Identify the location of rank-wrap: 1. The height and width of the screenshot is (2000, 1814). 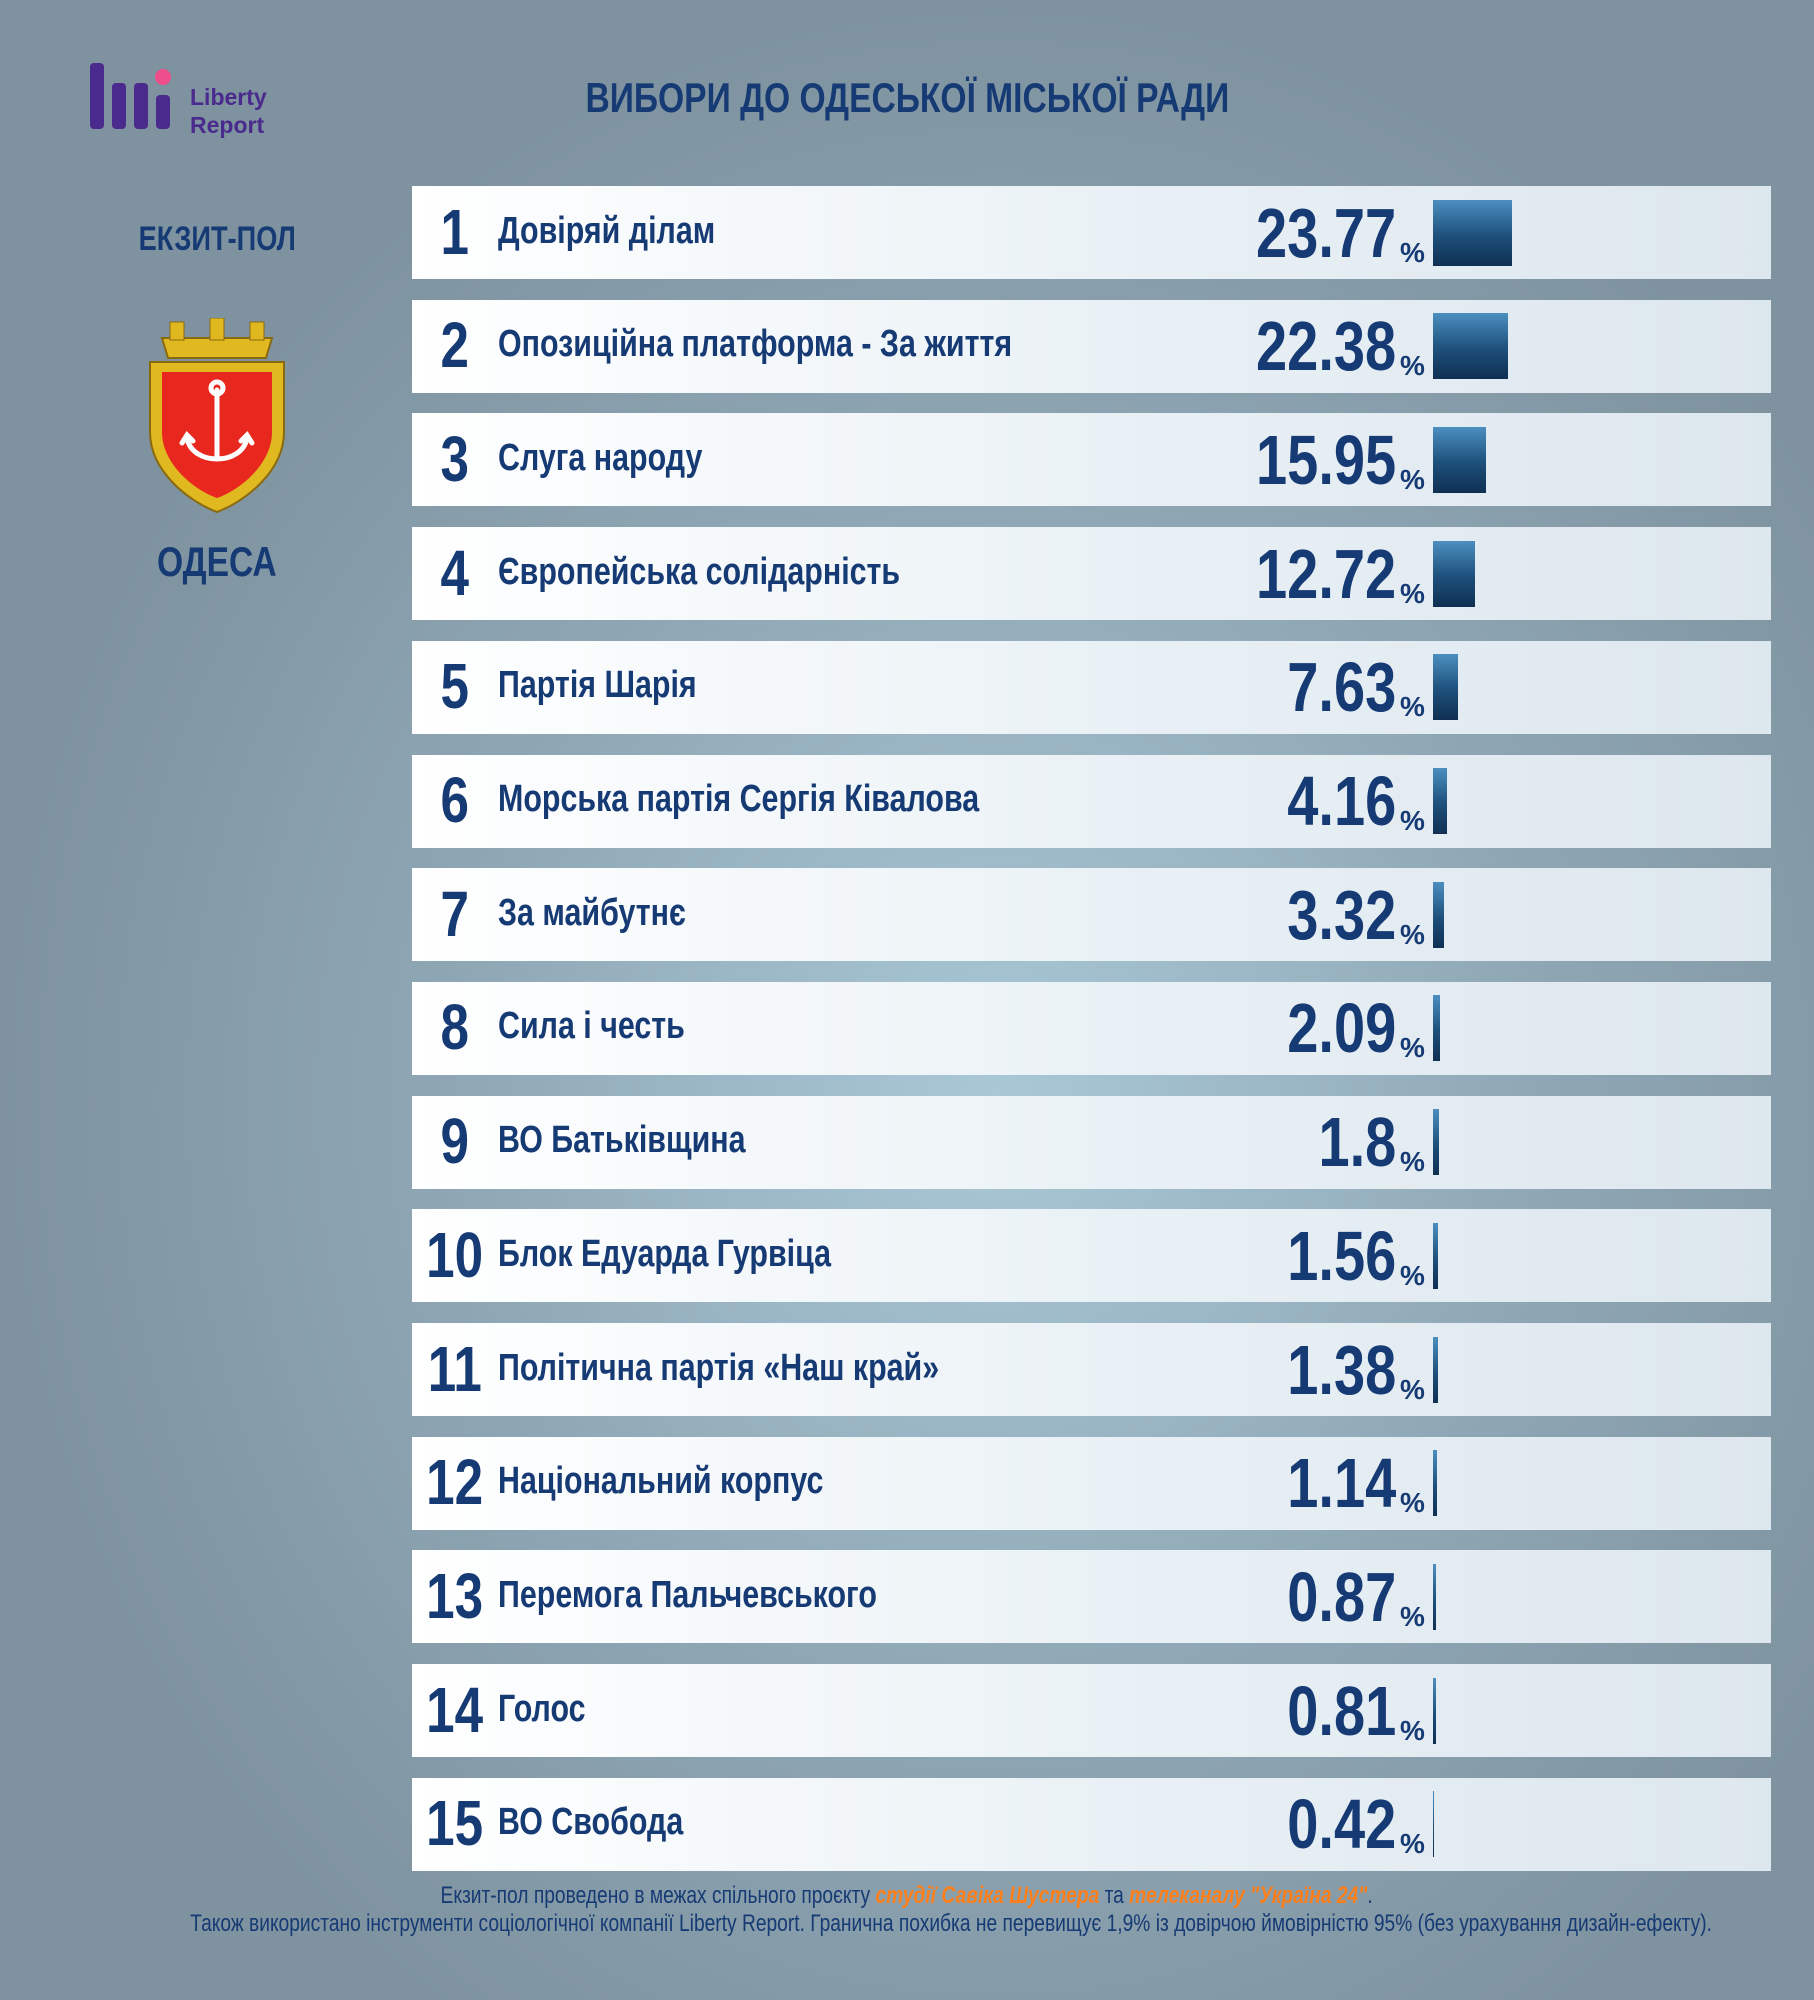
(455, 232).